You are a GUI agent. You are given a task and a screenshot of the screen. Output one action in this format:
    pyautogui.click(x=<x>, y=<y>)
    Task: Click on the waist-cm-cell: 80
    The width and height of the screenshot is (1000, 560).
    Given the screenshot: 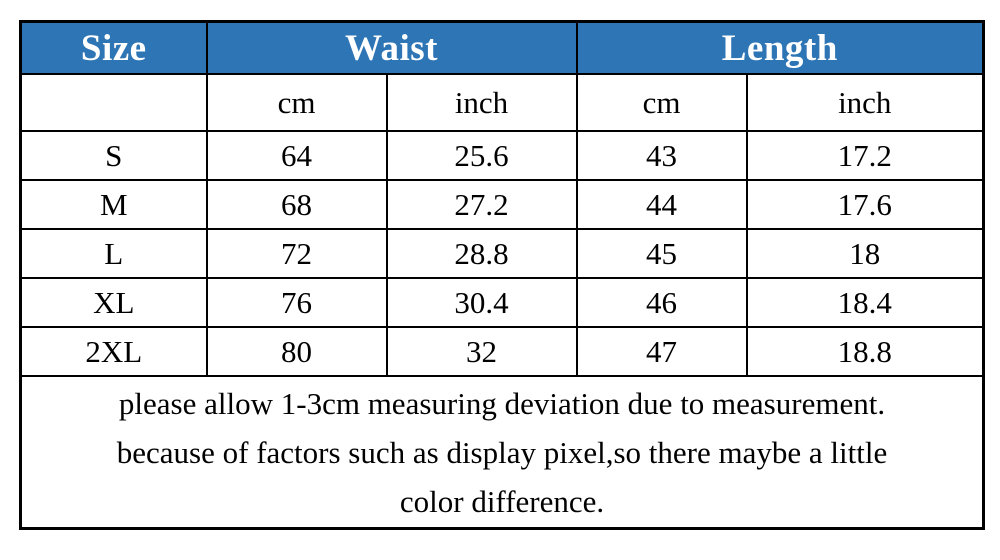 What is the action you would take?
    pyautogui.click(x=296, y=351)
    